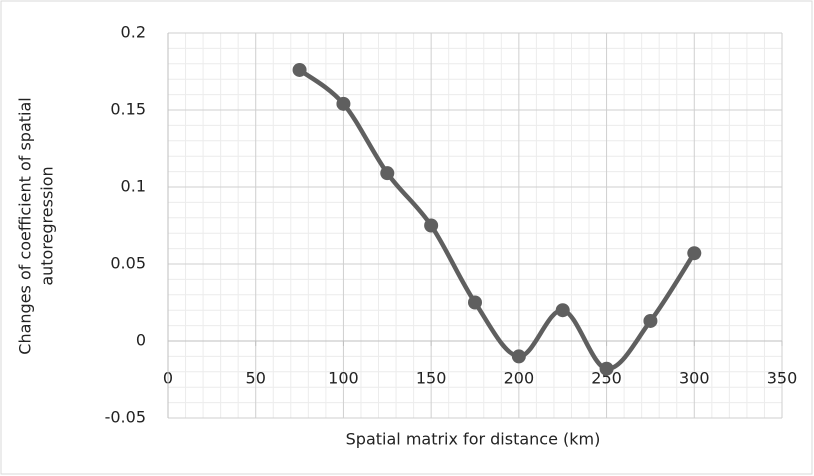 Image resolution: width=814 pixels, height=476 pixels. I want to click on x-tick-label: 250, so click(606, 378).